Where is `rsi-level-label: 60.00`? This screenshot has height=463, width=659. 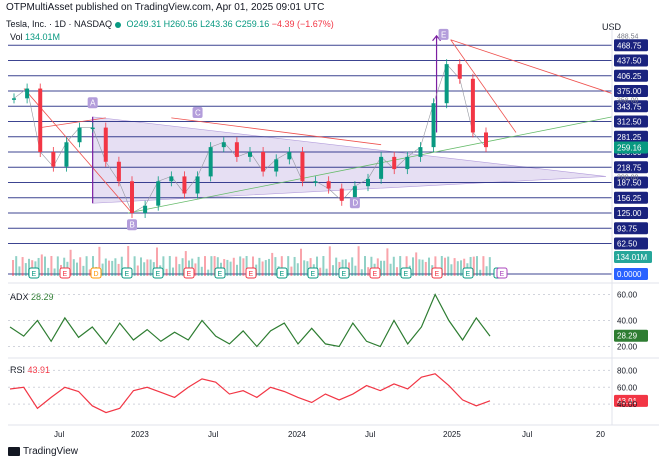 rsi-level-label: 60.00 is located at coordinates (627, 387).